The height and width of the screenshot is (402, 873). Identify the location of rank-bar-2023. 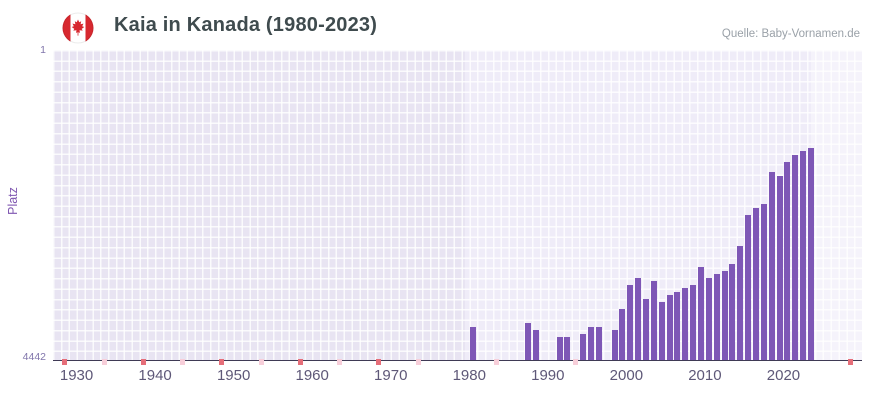
(810, 254).